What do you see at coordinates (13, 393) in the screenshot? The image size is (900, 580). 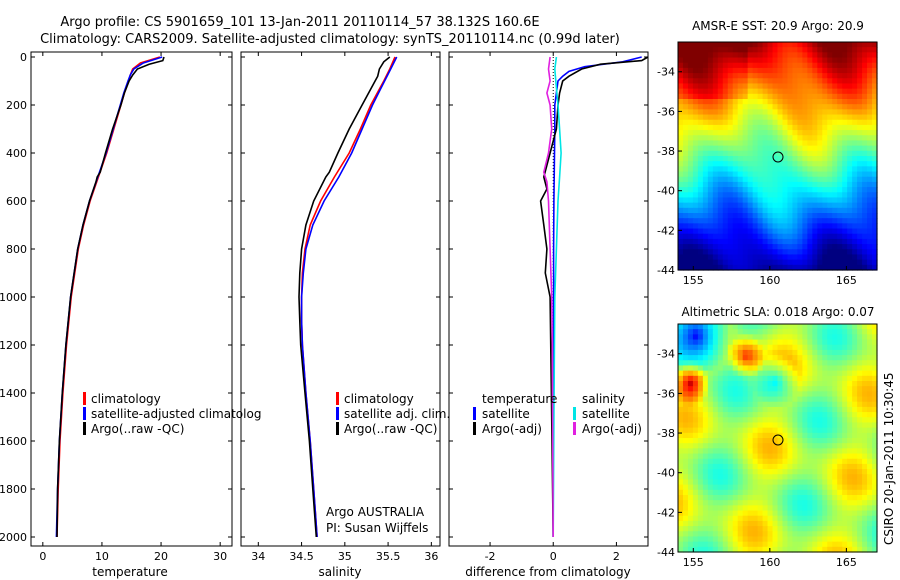 I see `depth-tick-label-7: 1400` at bounding box center [13, 393].